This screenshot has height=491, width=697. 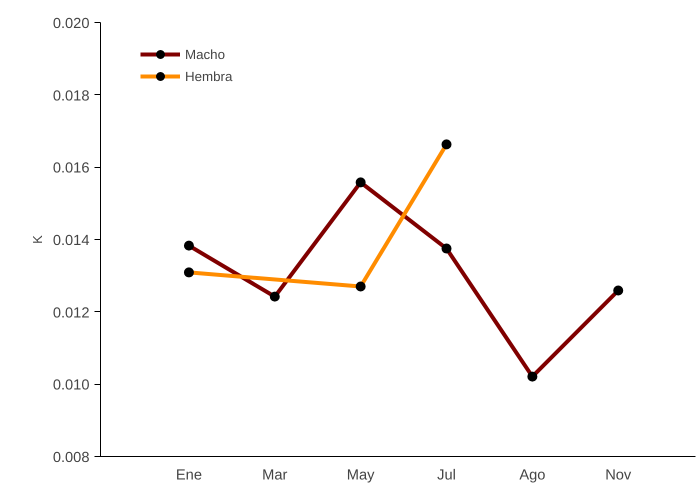 I want to click on y-tick-label: 0.020, so click(x=71, y=24).